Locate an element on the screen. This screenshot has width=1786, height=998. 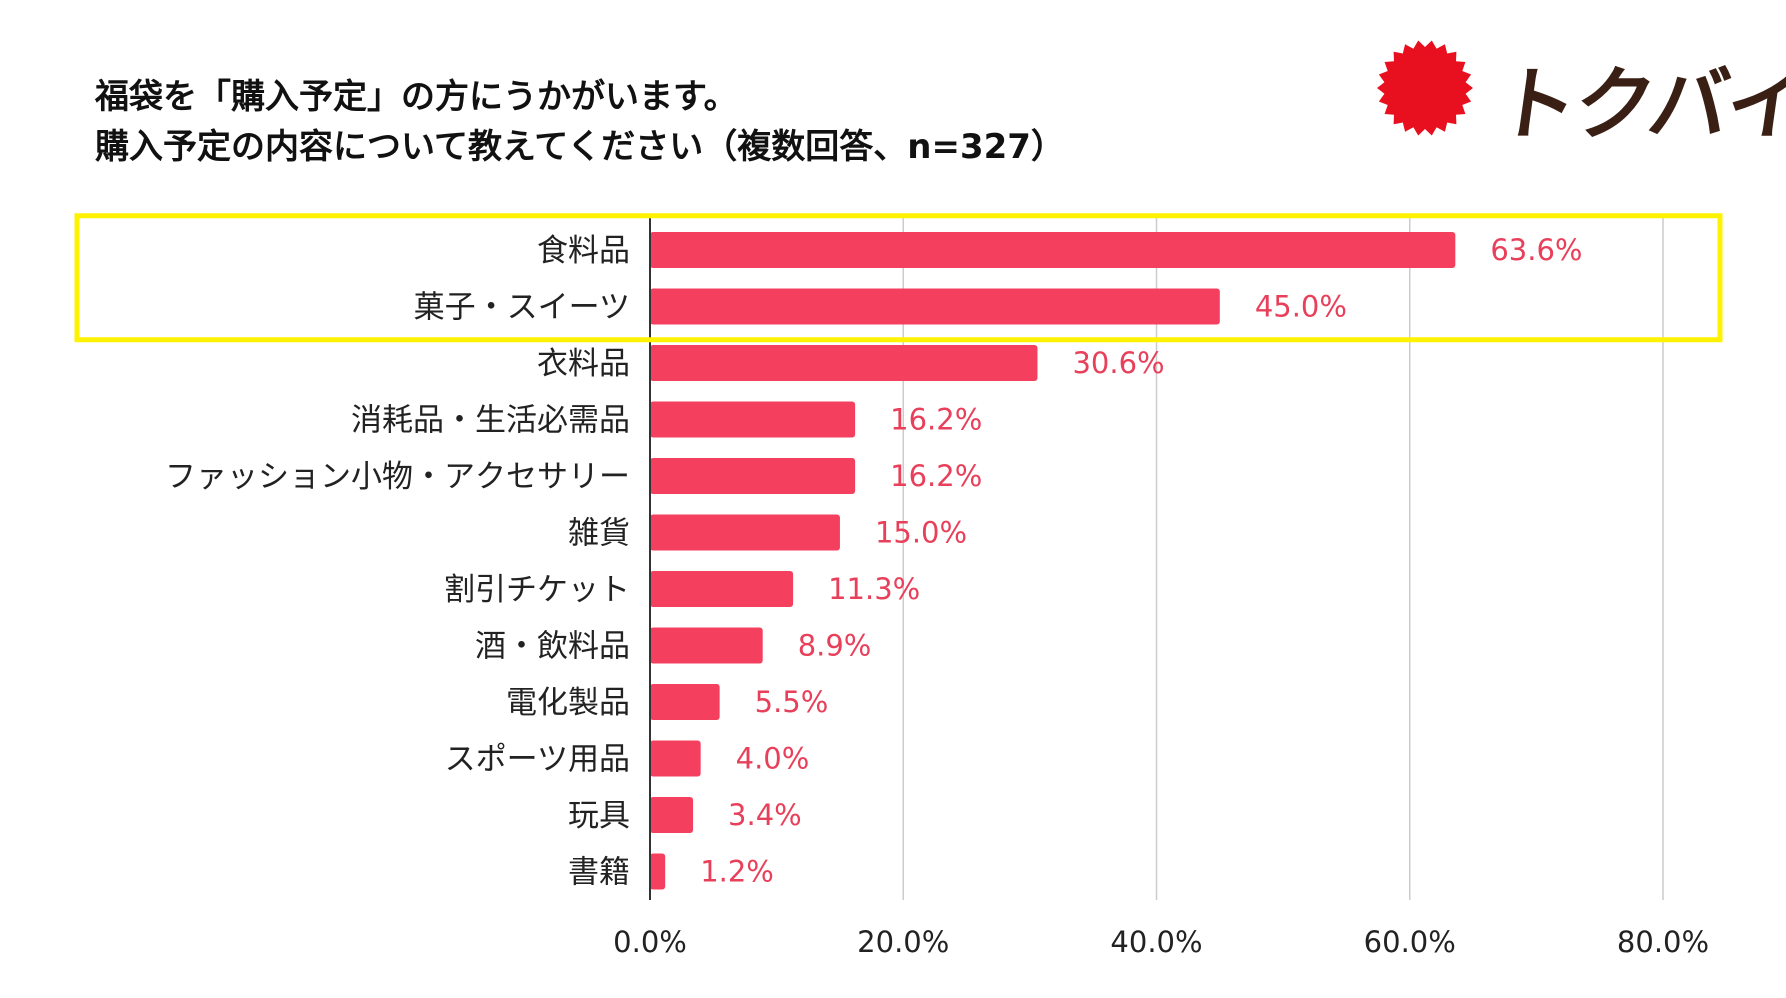
category-label: 菓子・スイーツ is located at coordinates (522, 308).